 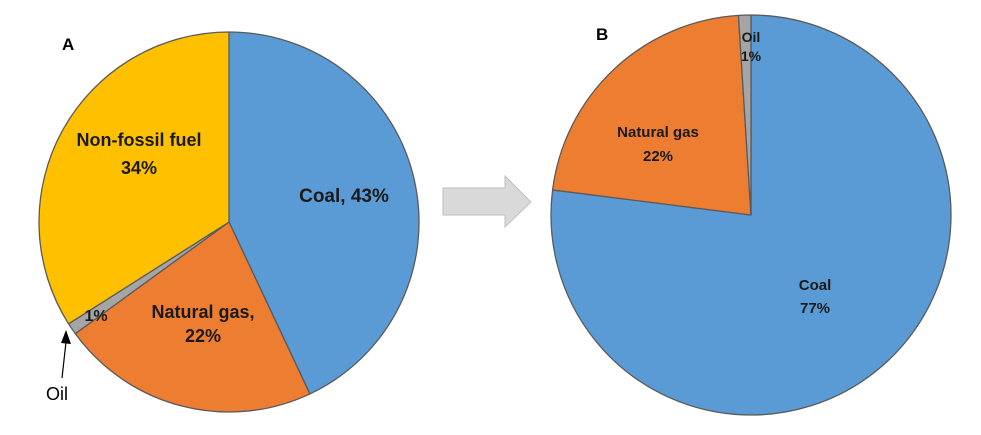 What do you see at coordinates (651, 115) in the screenshot?
I see `slice-b-natural-gas` at bounding box center [651, 115].